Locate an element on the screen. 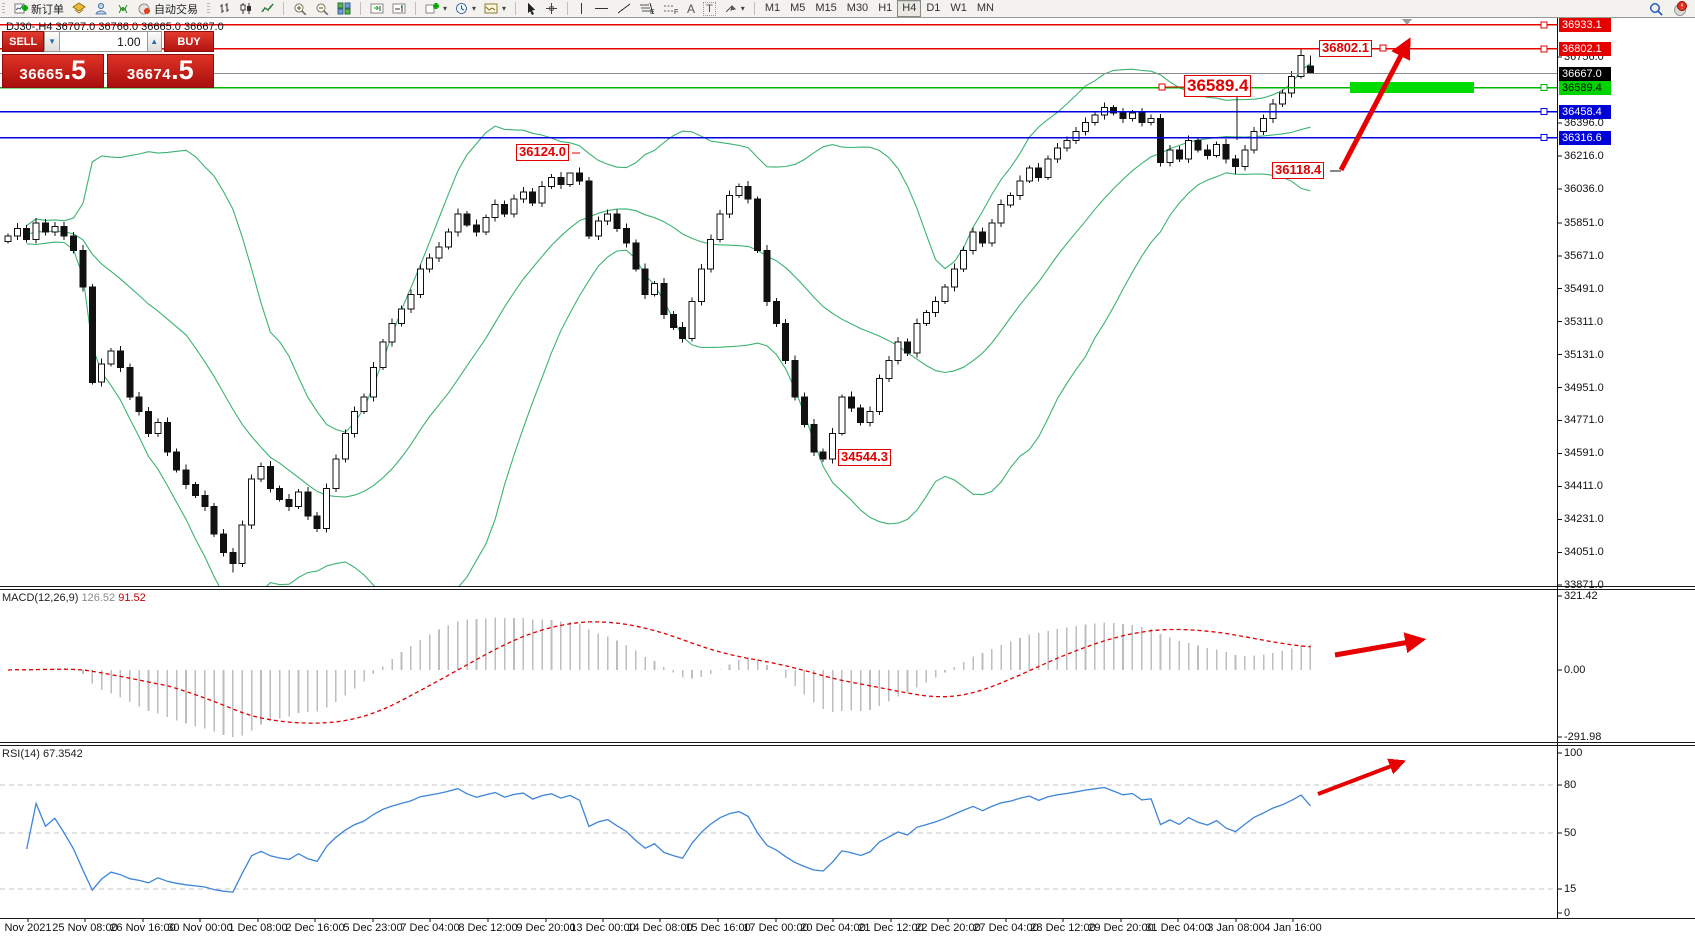 The height and width of the screenshot is (937, 1695). price-tick-label: 34411.0 is located at coordinates (1583, 486).